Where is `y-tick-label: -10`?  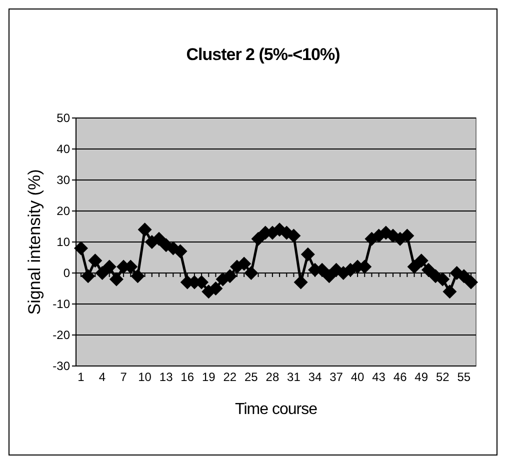 y-tick-label: -10 is located at coordinates (61, 304).